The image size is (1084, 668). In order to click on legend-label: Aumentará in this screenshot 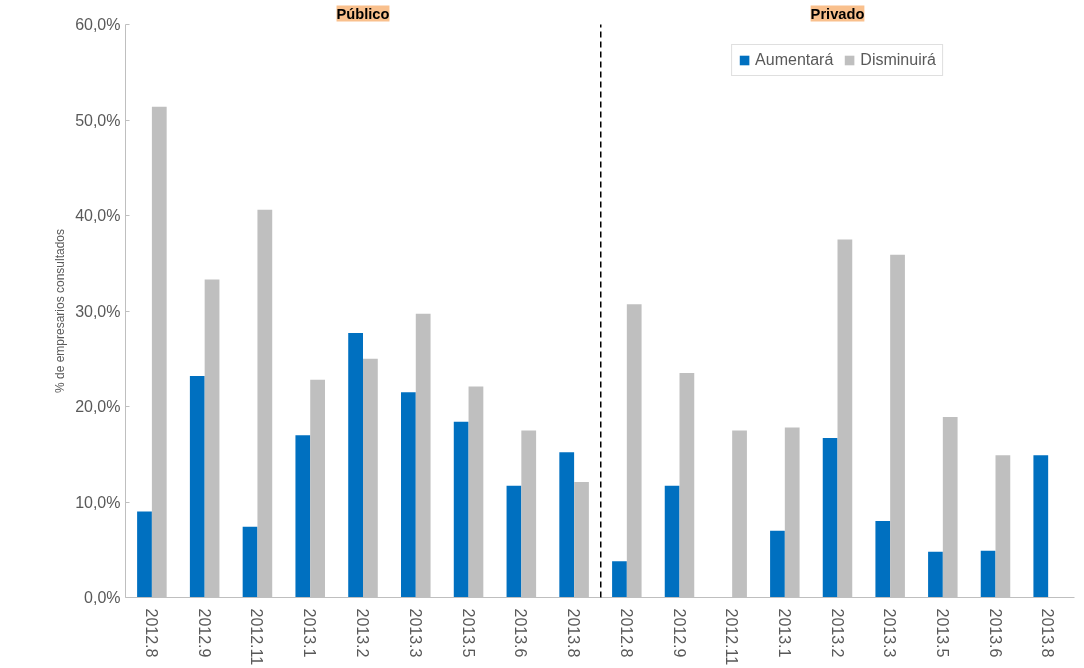, I will do `click(794, 60)`.